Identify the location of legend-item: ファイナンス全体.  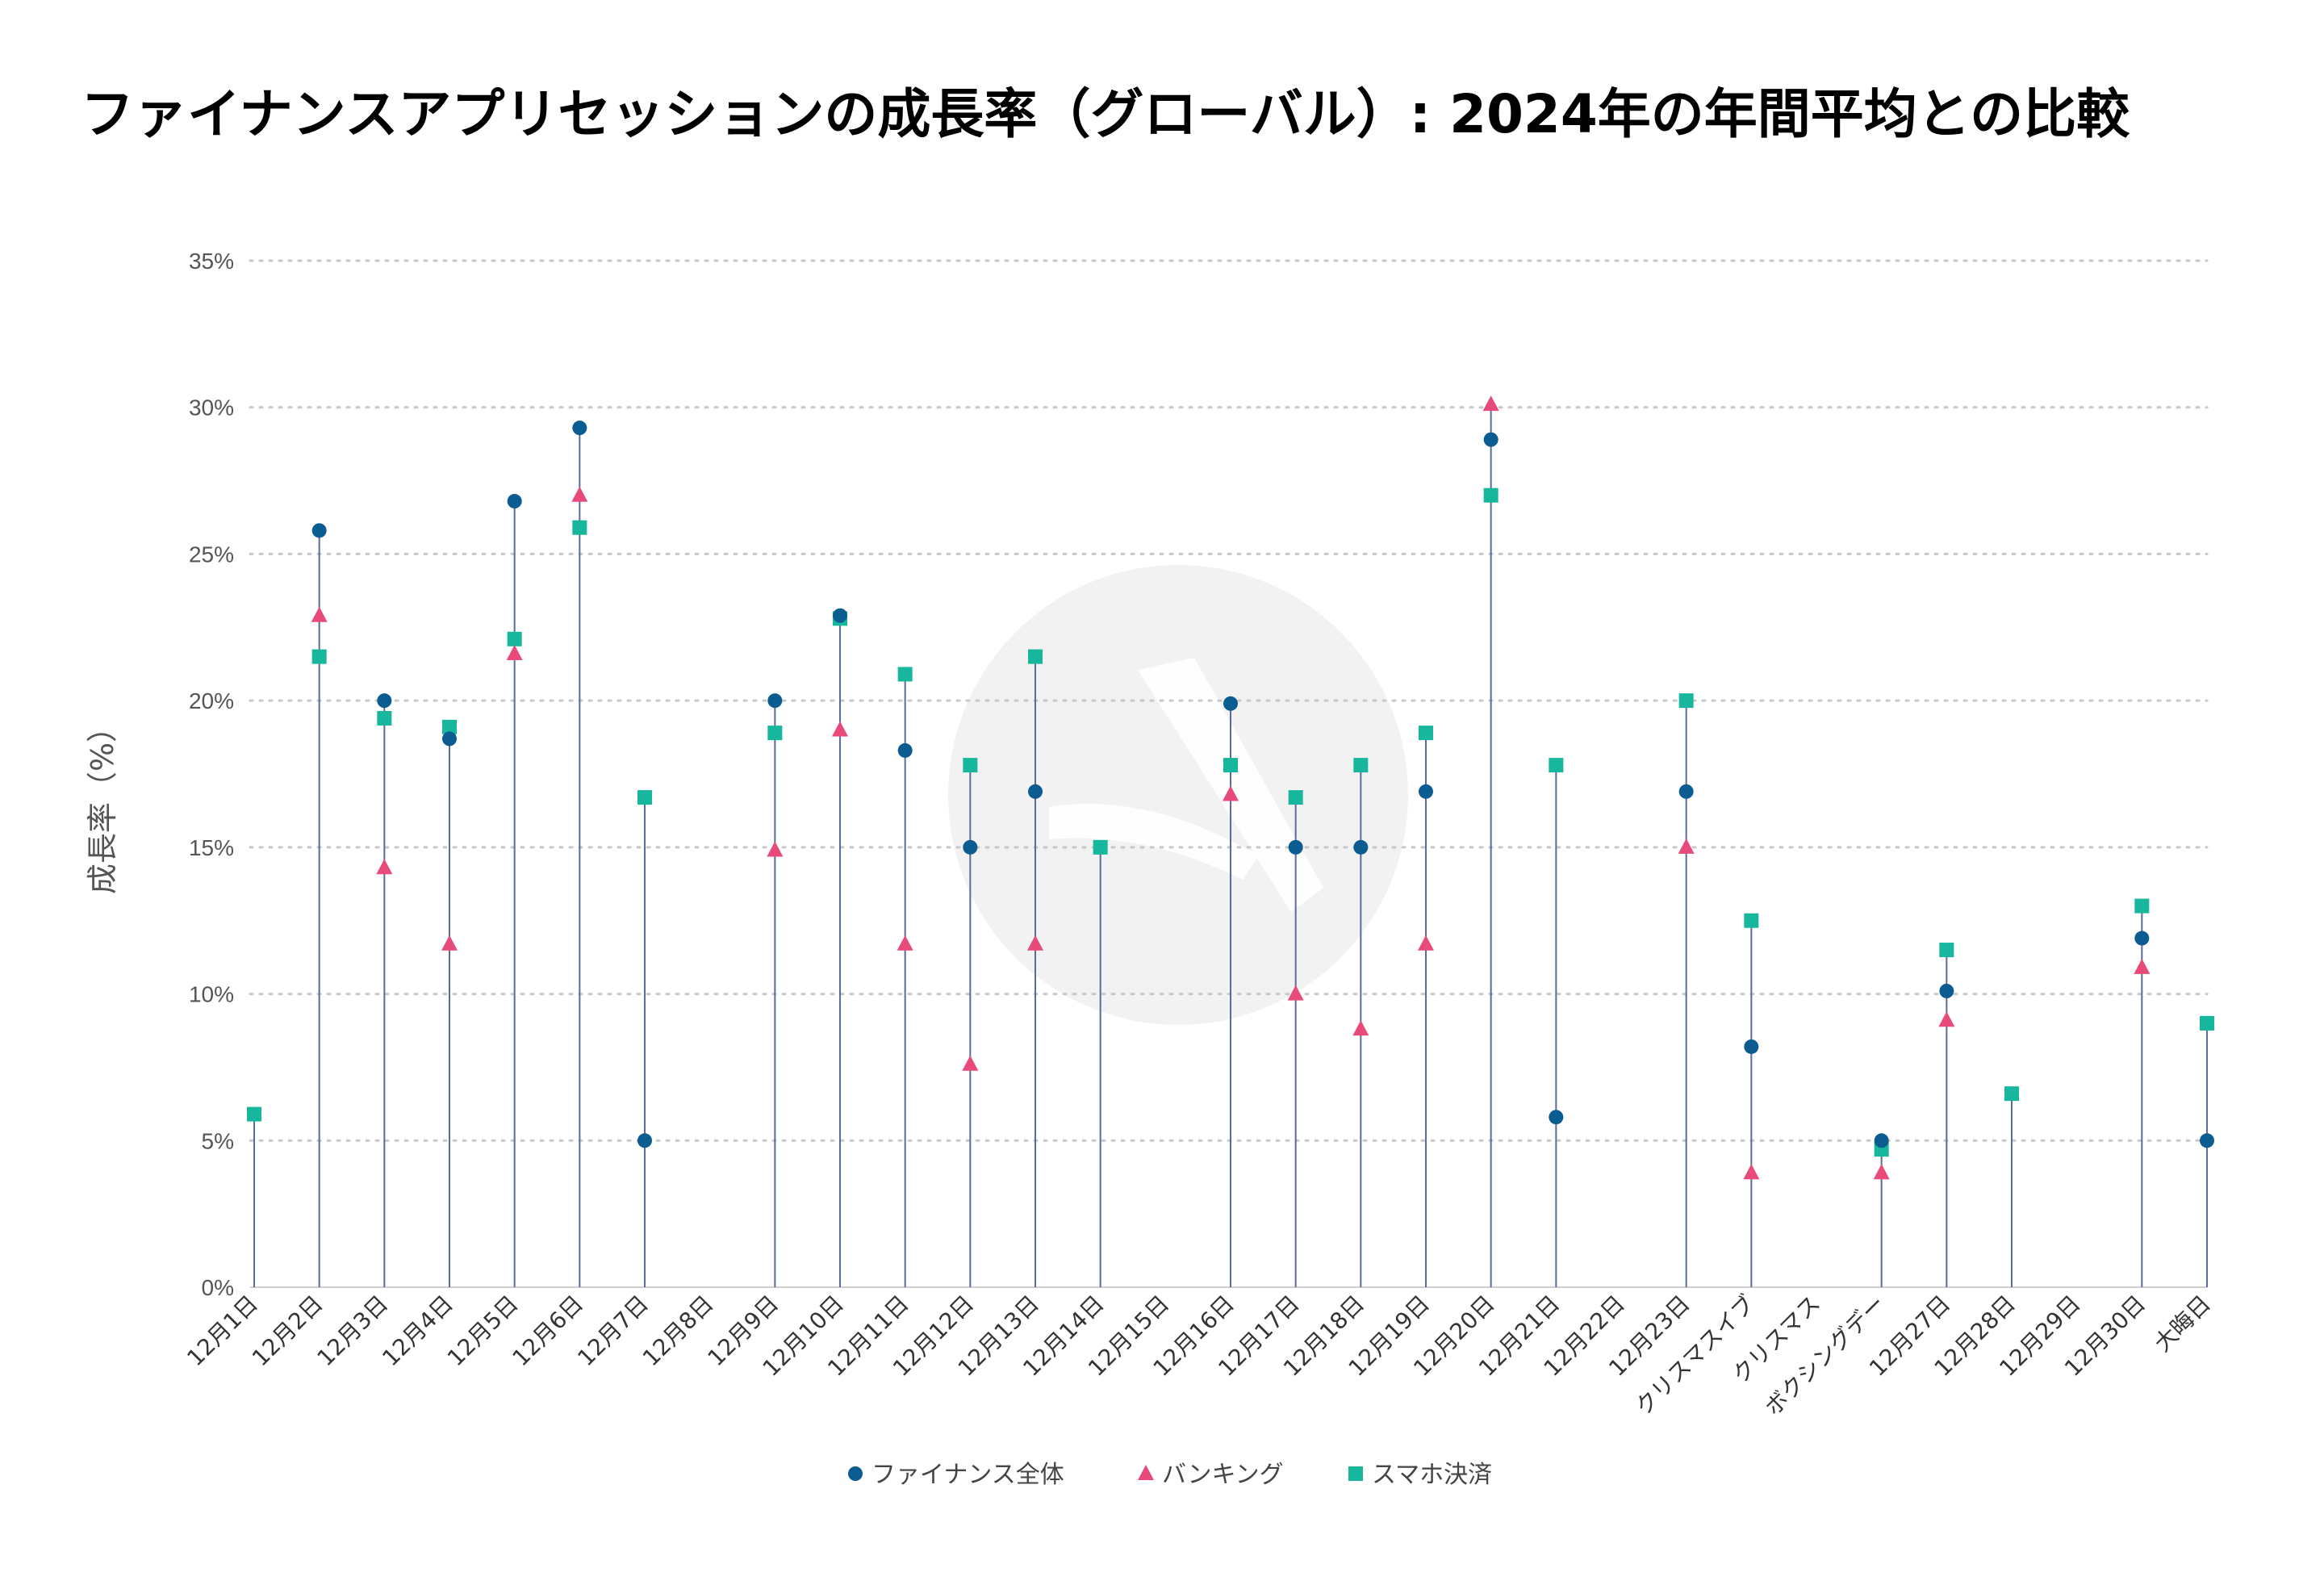
(956, 1475).